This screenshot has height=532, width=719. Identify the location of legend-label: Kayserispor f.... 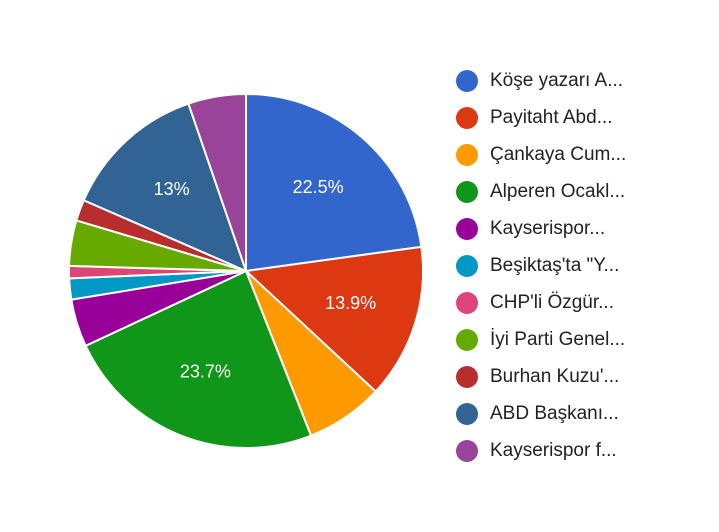
(553, 450).